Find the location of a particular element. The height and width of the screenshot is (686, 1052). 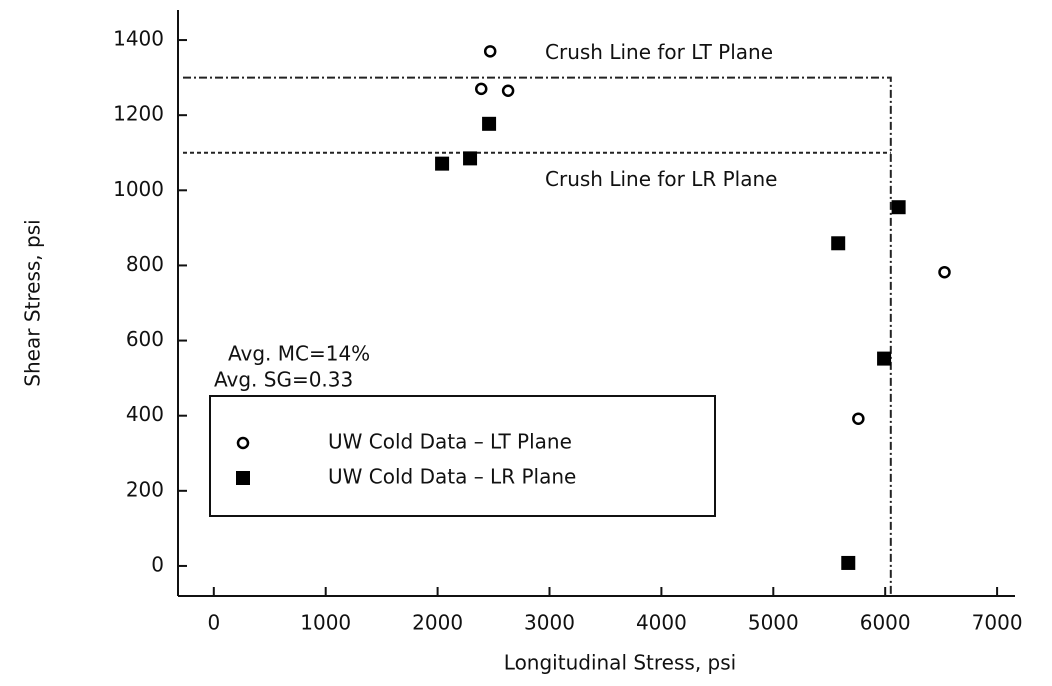

legend-label: UW Cold Data – LT Plane is located at coordinates (450, 442).